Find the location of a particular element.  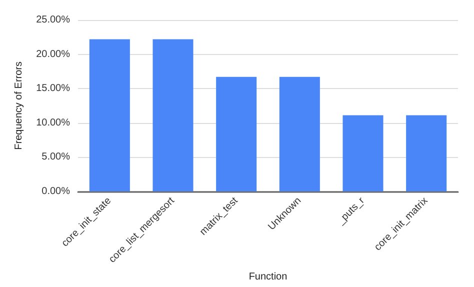

y-tick-label: 25.00% is located at coordinates (53, 20).